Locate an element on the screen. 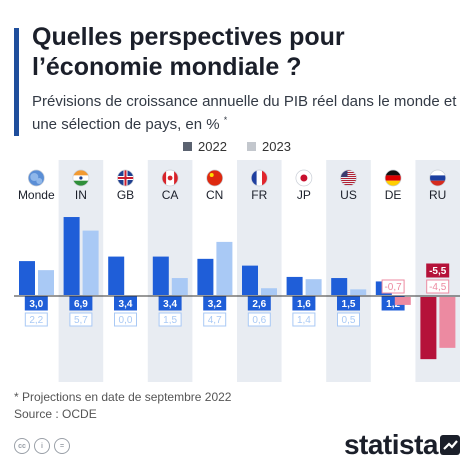 Image resolution: width=474 pixels, height=474 pixels. category-label-us: US is located at coordinates (348, 195).